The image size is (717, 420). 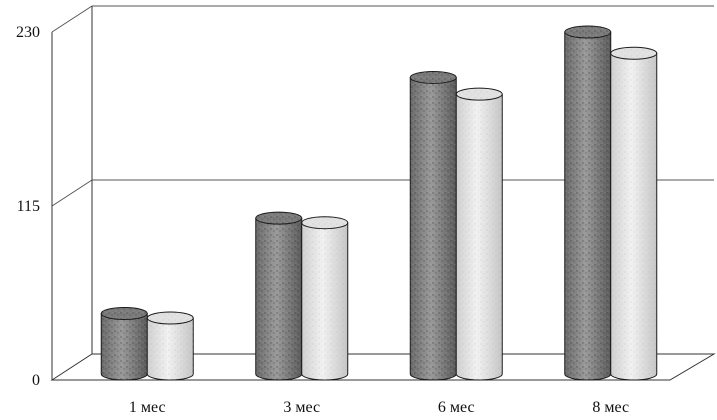 I want to click on x-tick-label: 6 мес, so click(x=456, y=407).